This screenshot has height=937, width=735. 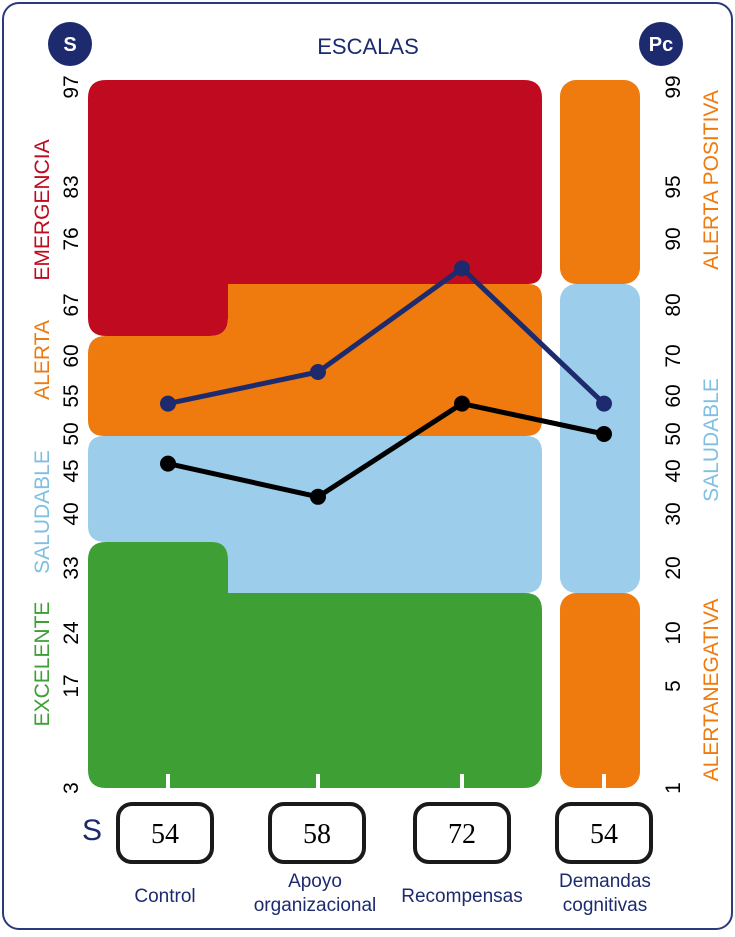 I want to click on score-value-control: 54, so click(x=165, y=834).